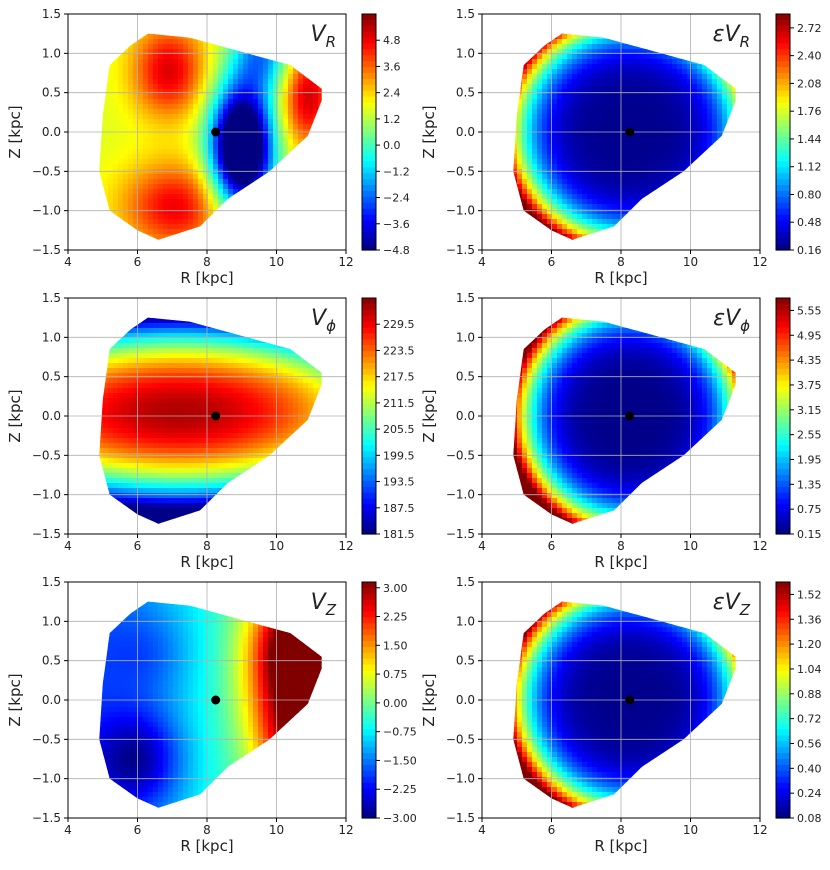 The height and width of the screenshot is (870, 830). What do you see at coordinates (51, 132) in the screenshot?
I see `y-tick-label: 0.0` at bounding box center [51, 132].